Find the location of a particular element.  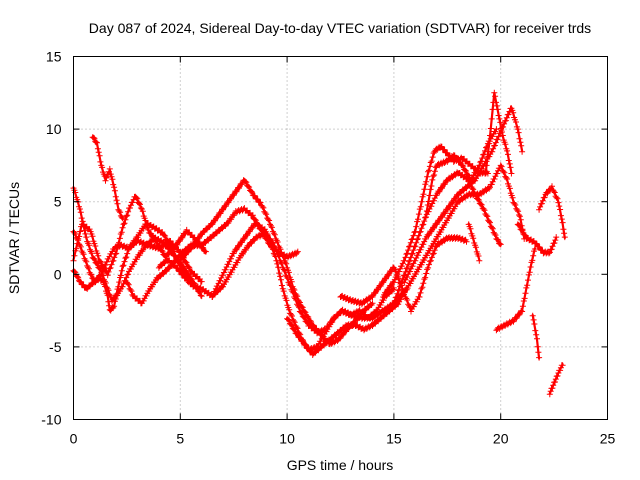

y-tick-label: 5 is located at coordinates (58, 202).